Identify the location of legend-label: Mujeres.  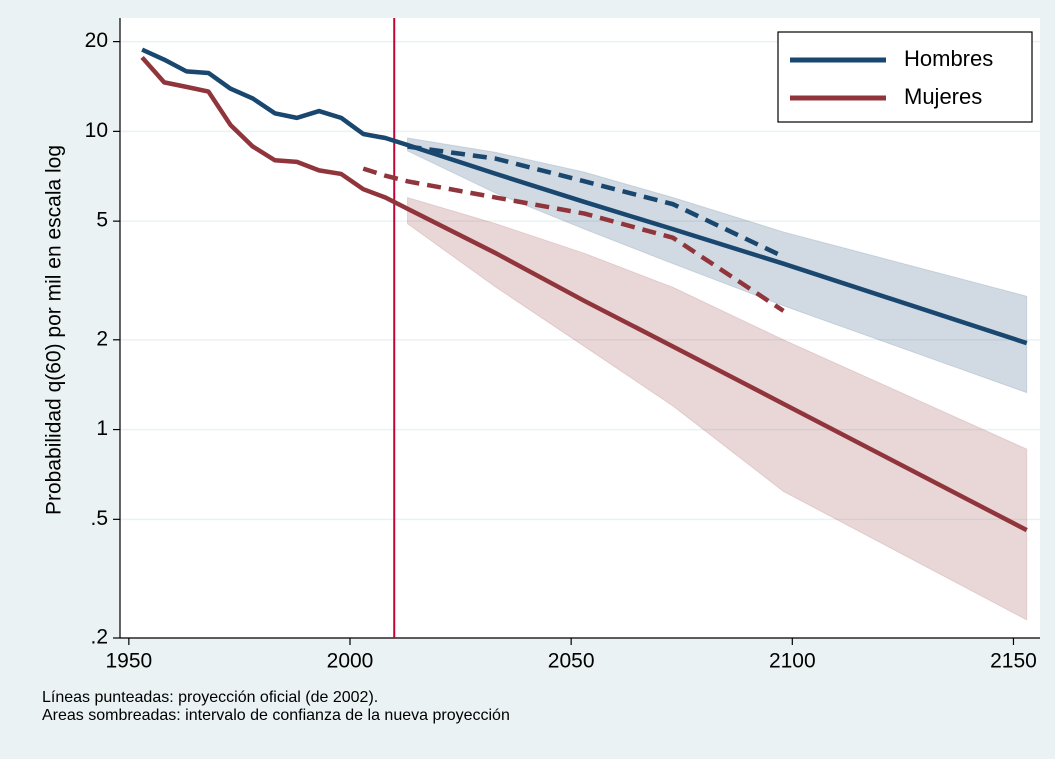
(943, 96).